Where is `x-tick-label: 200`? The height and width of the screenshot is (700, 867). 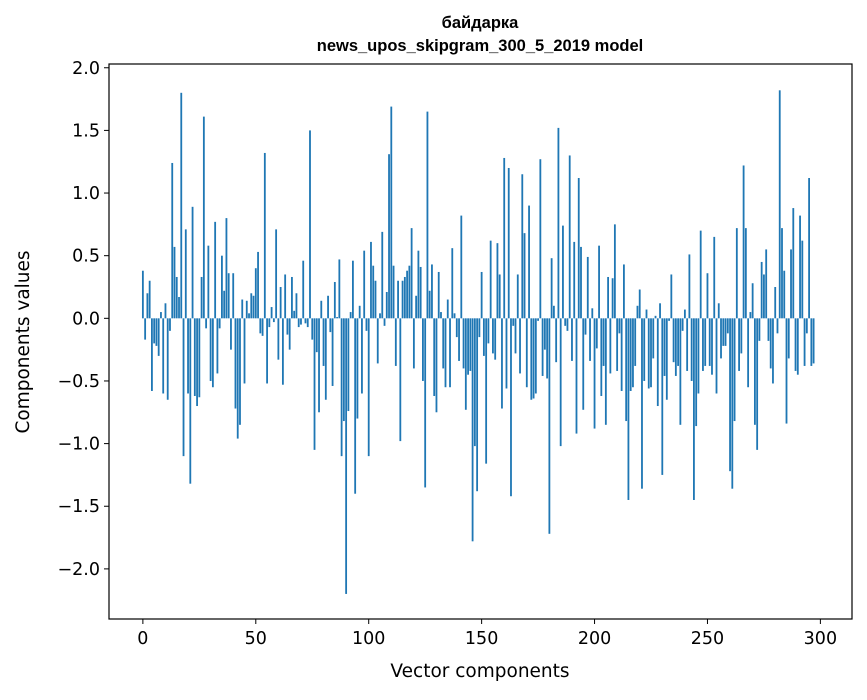
x-tick-label: 200 is located at coordinates (594, 639).